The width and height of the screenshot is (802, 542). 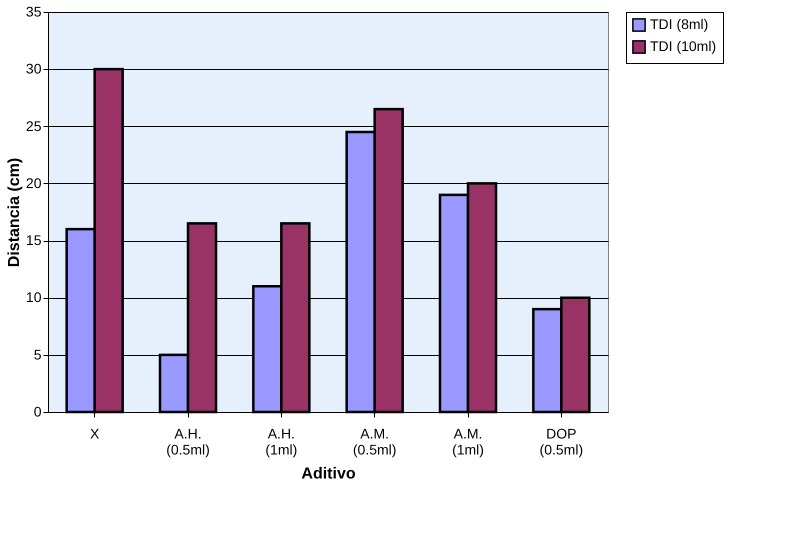 I want to click on y-tick-label: 5, so click(x=38, y=354).